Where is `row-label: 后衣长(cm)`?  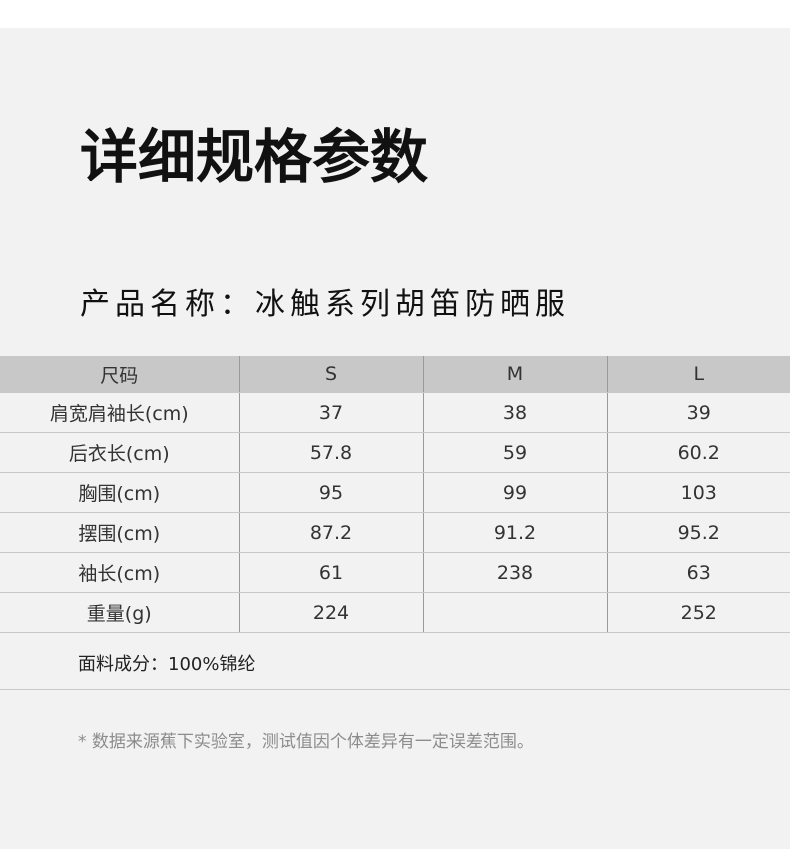
row-label: 后衣长(cm) is located at coordinates (119, 452).